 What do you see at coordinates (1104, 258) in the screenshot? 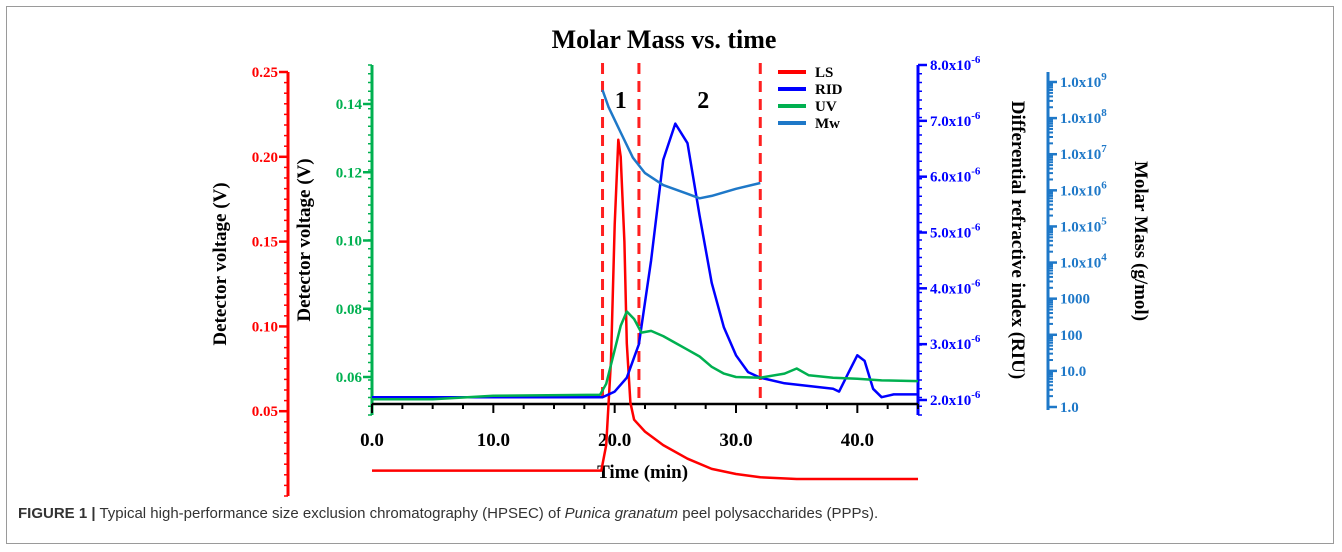
I see `tick-exponent: 4` at bounding box center [1104, 258].